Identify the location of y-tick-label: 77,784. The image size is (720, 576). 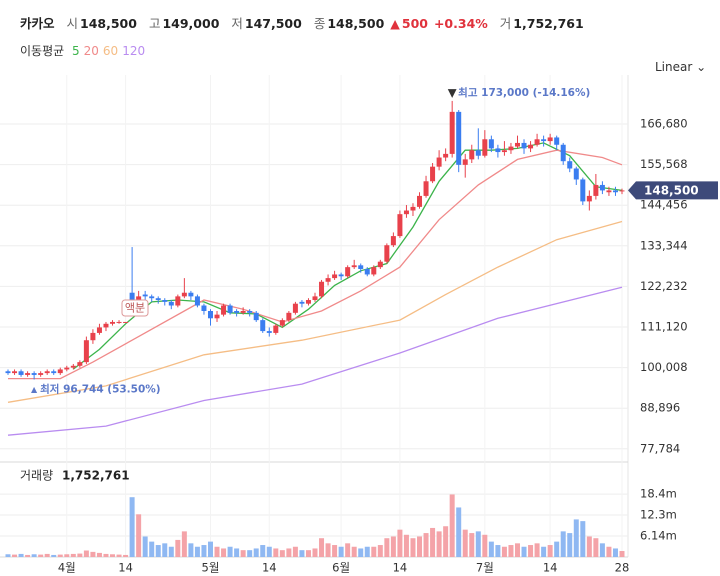
(660, 448).